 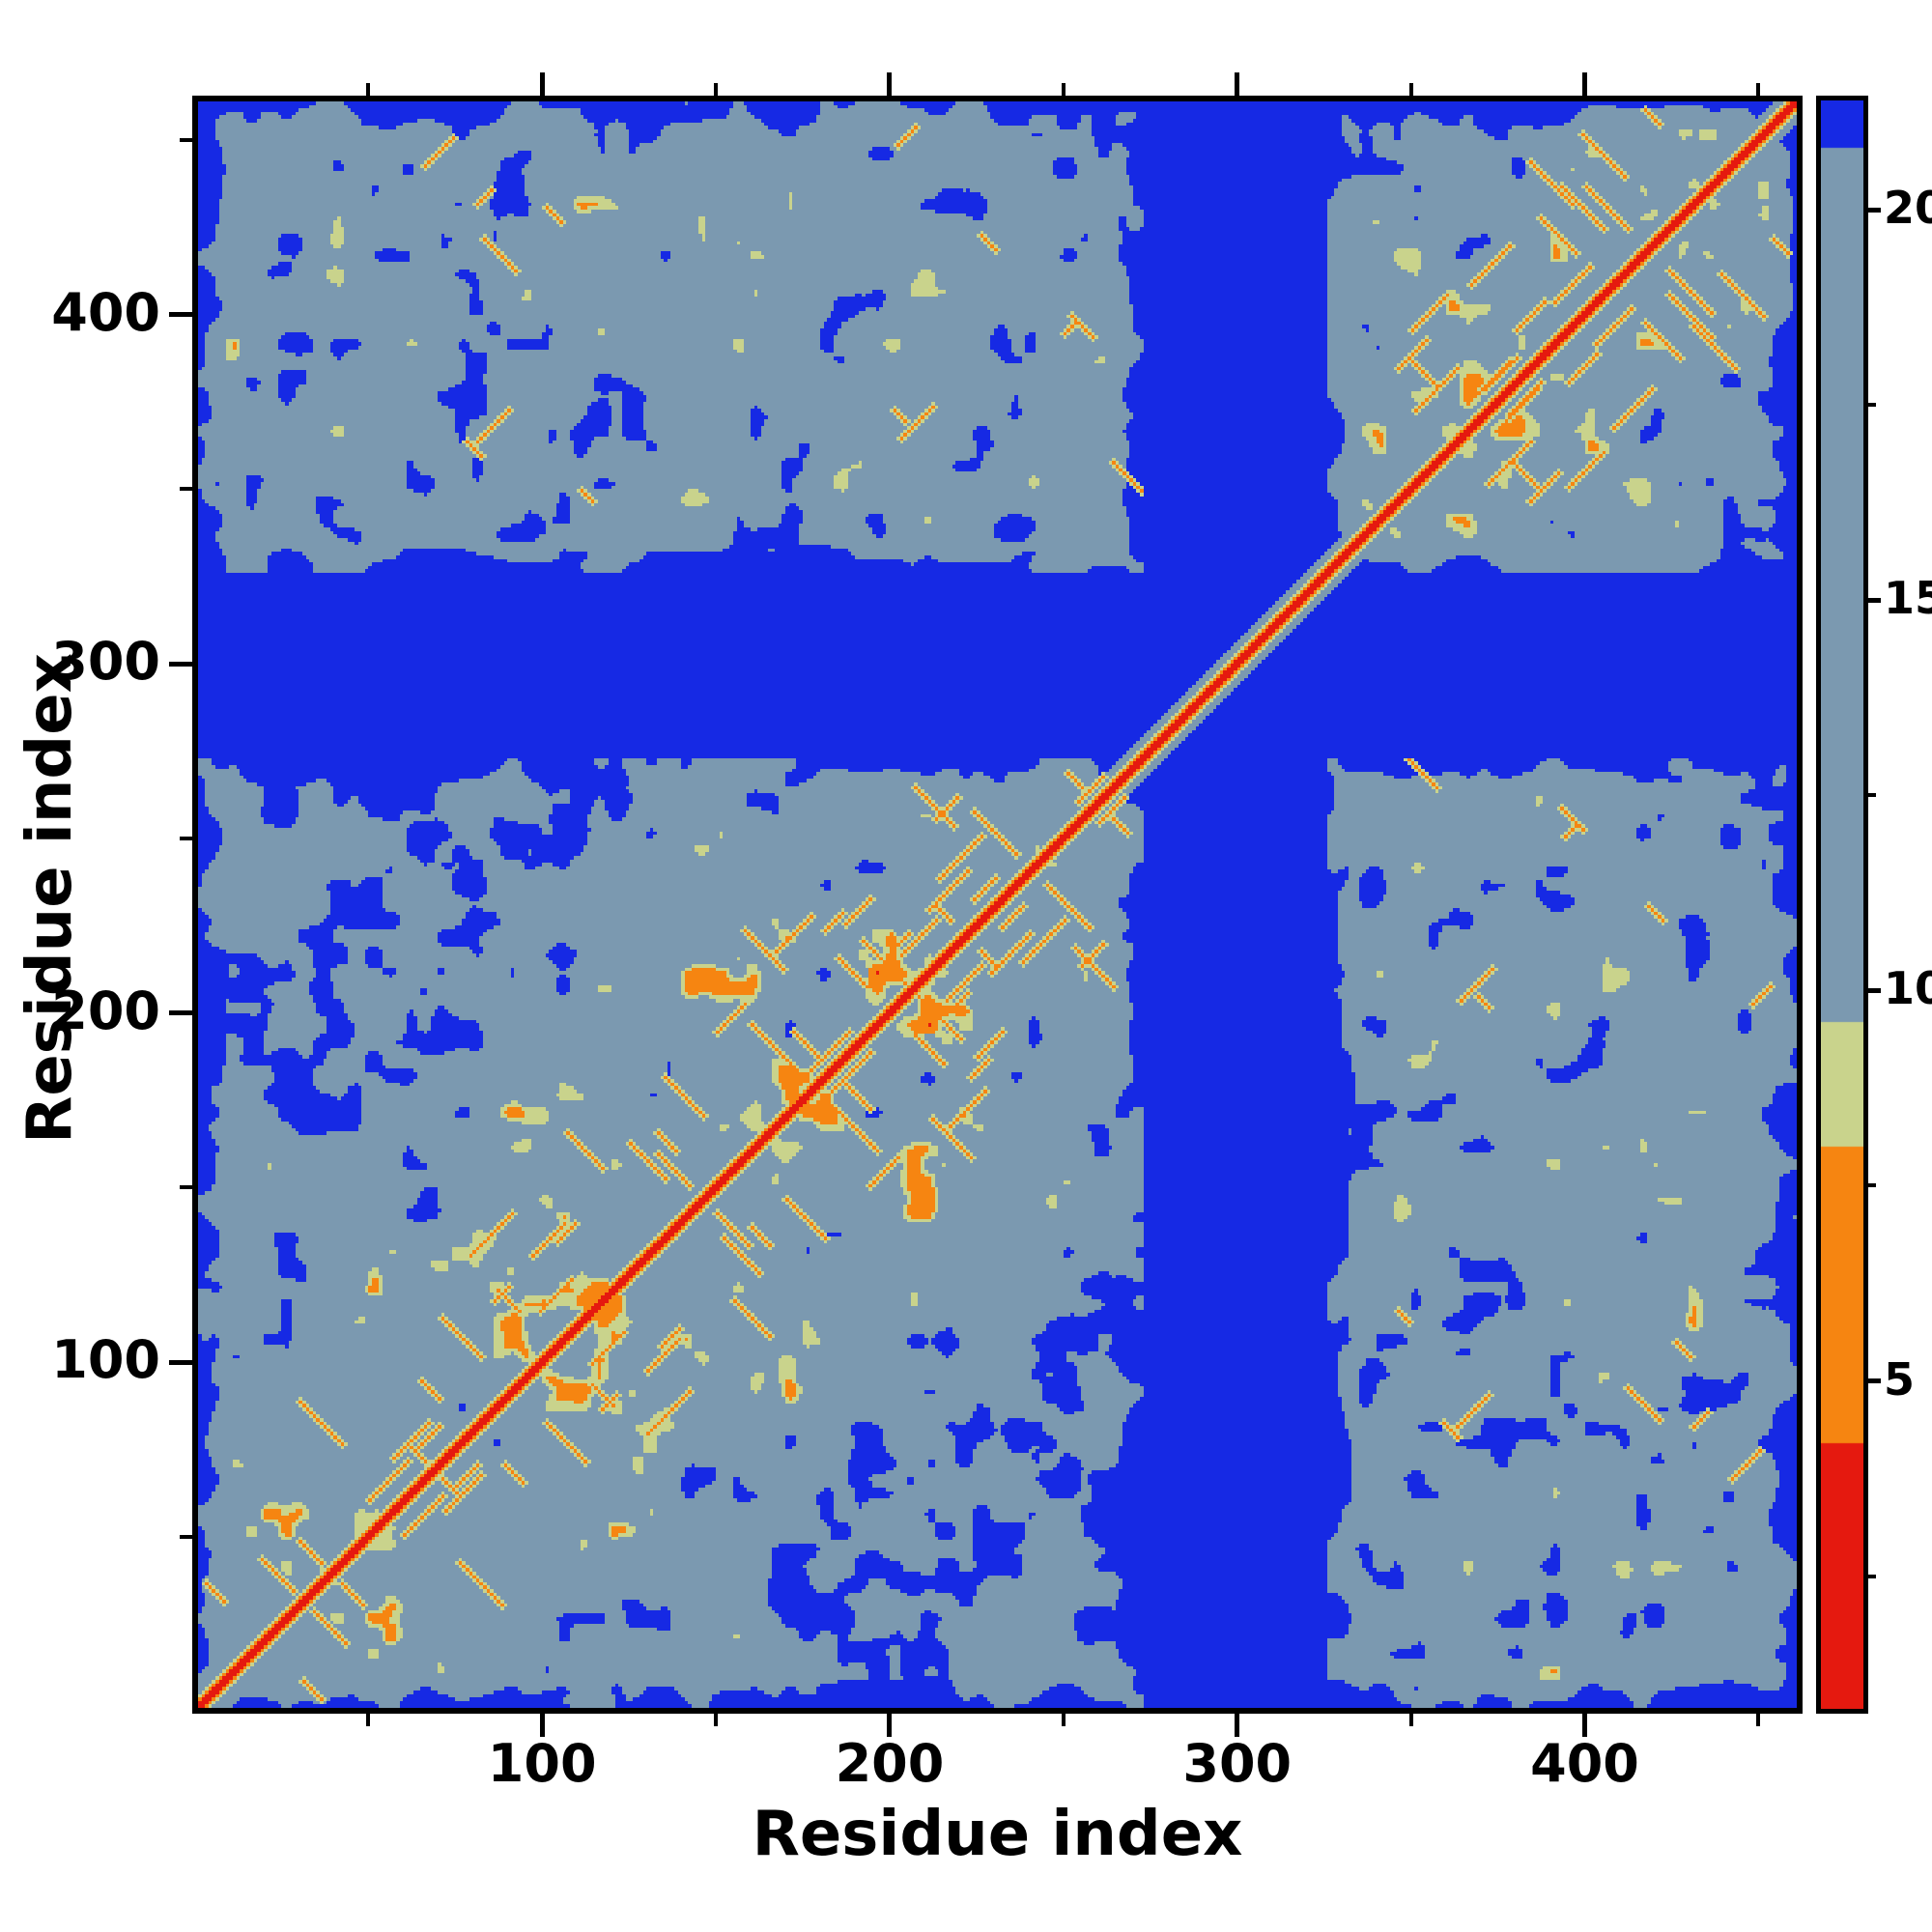 I want to click on x-axis-title: Residue index, so click(x=997, y=1834).